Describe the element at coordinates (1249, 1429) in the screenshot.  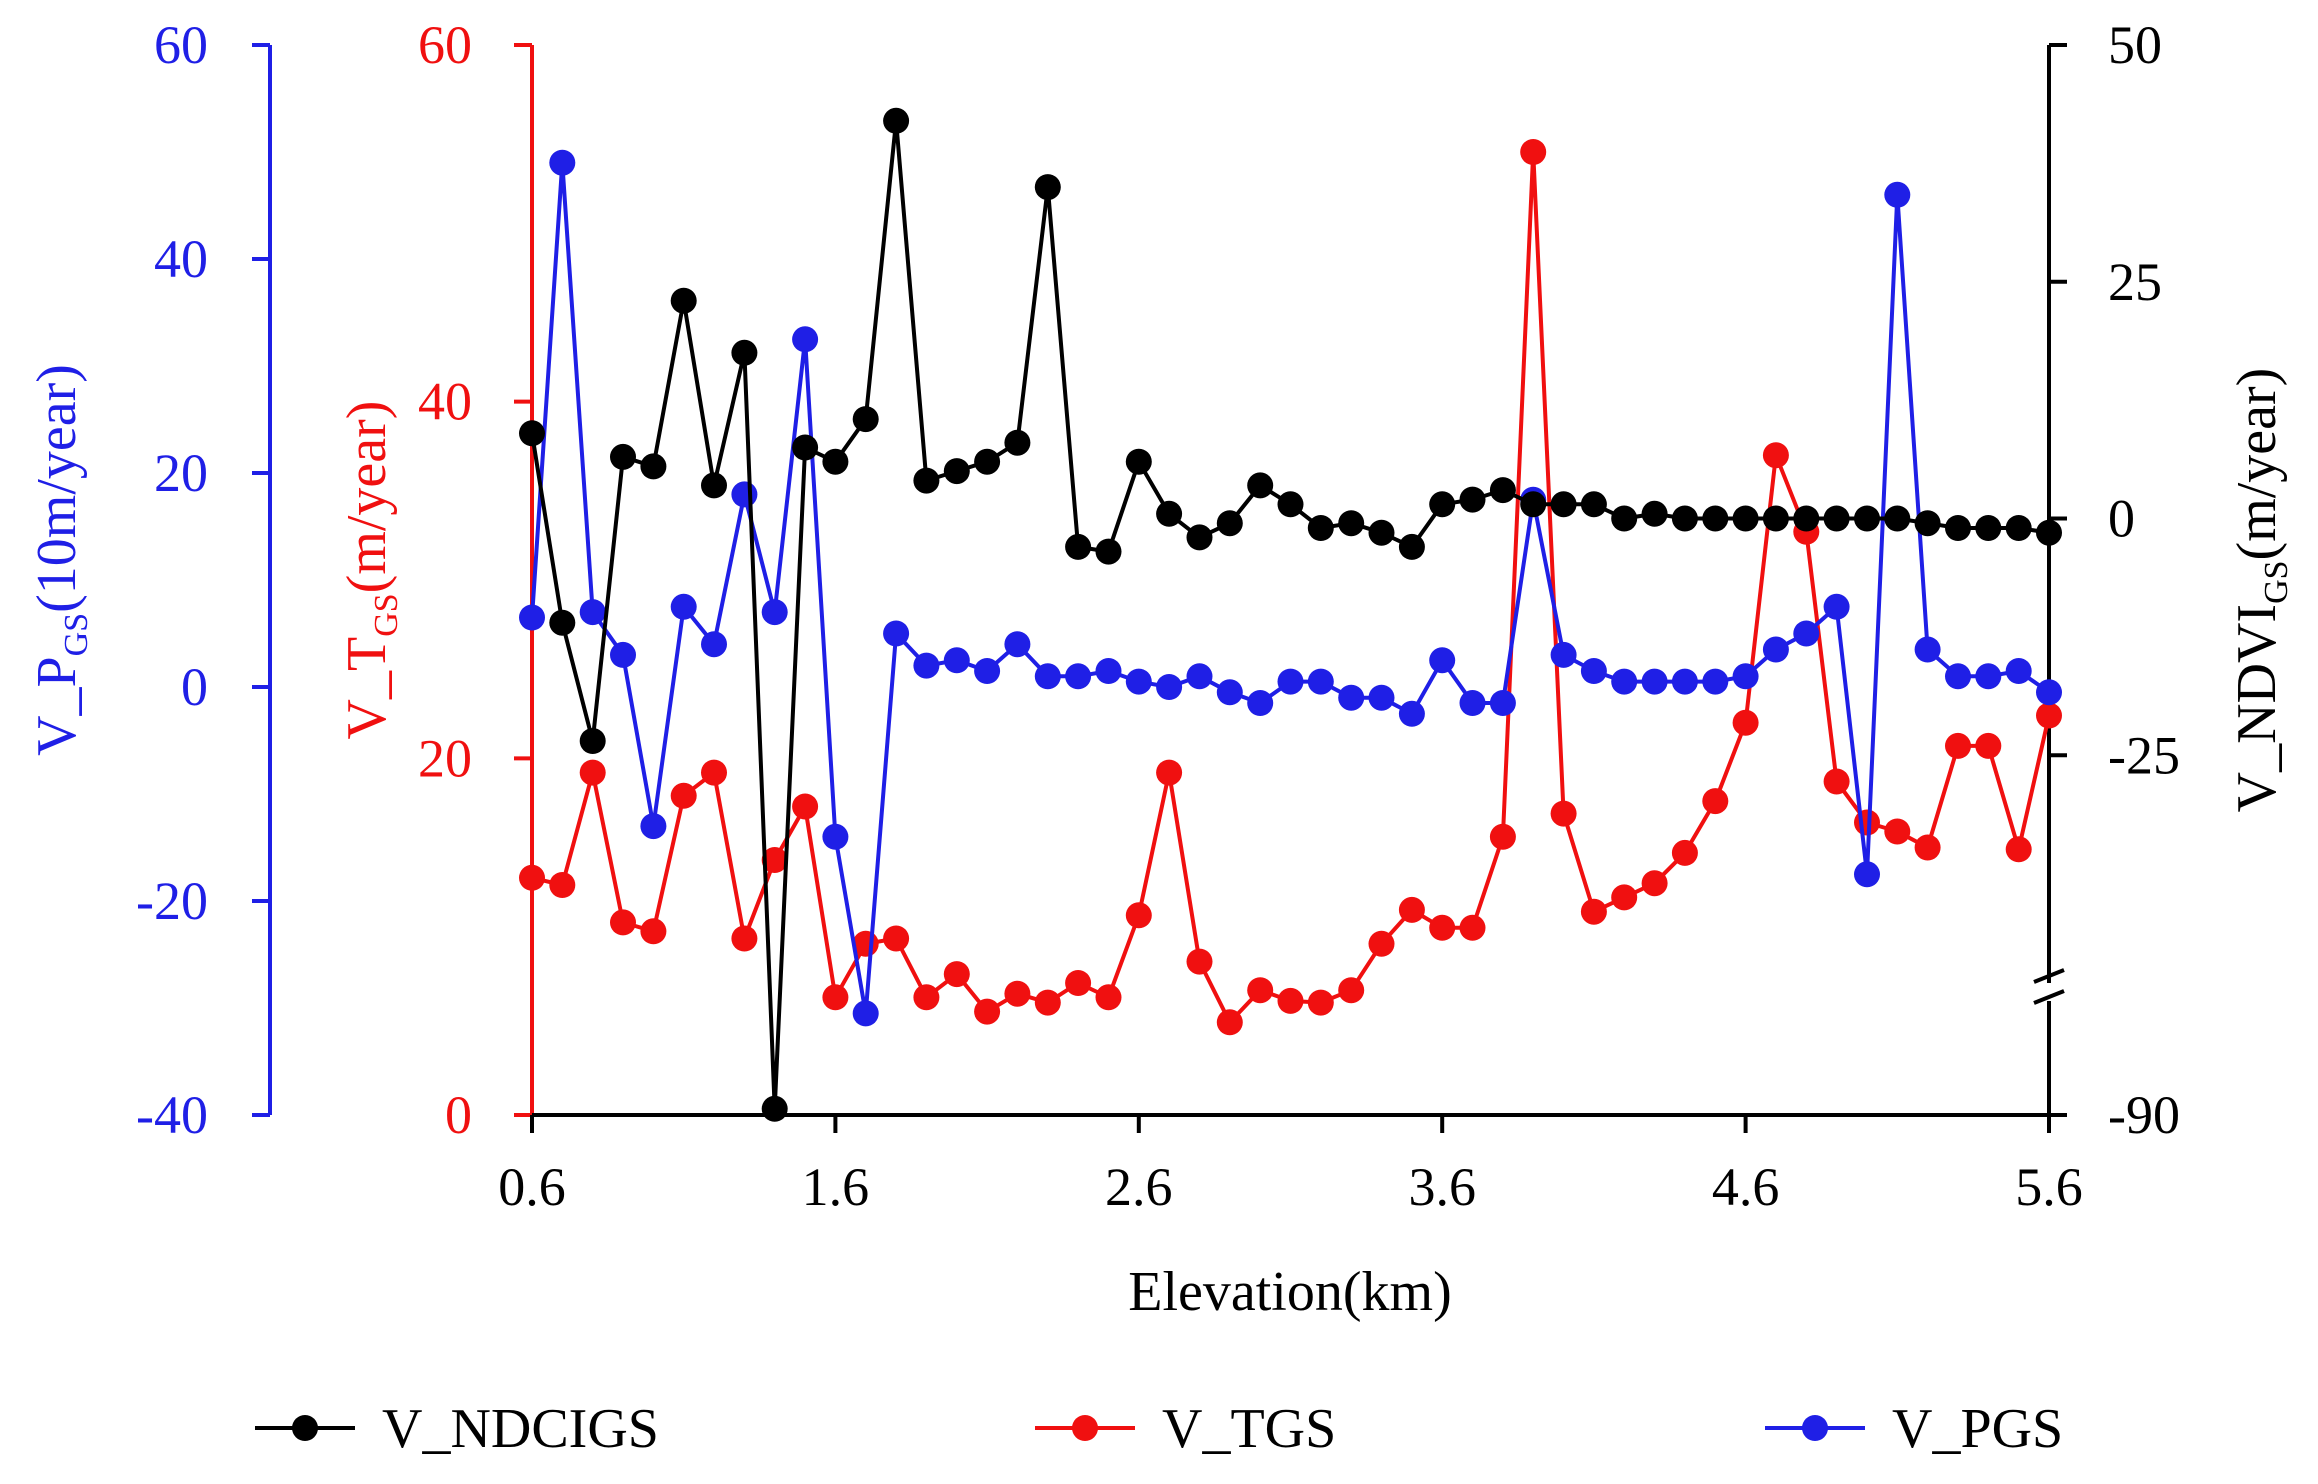
I see `legend-label-tgs: V_TGS` at that location.